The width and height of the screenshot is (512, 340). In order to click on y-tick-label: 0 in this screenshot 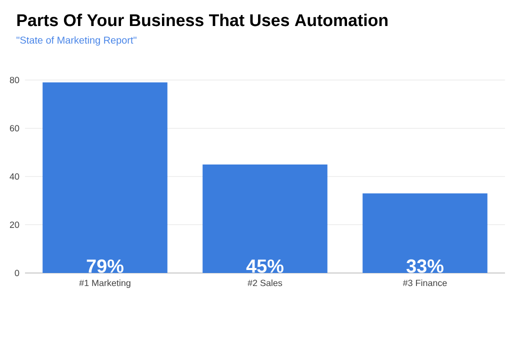, I will do `click(17, 273)`.